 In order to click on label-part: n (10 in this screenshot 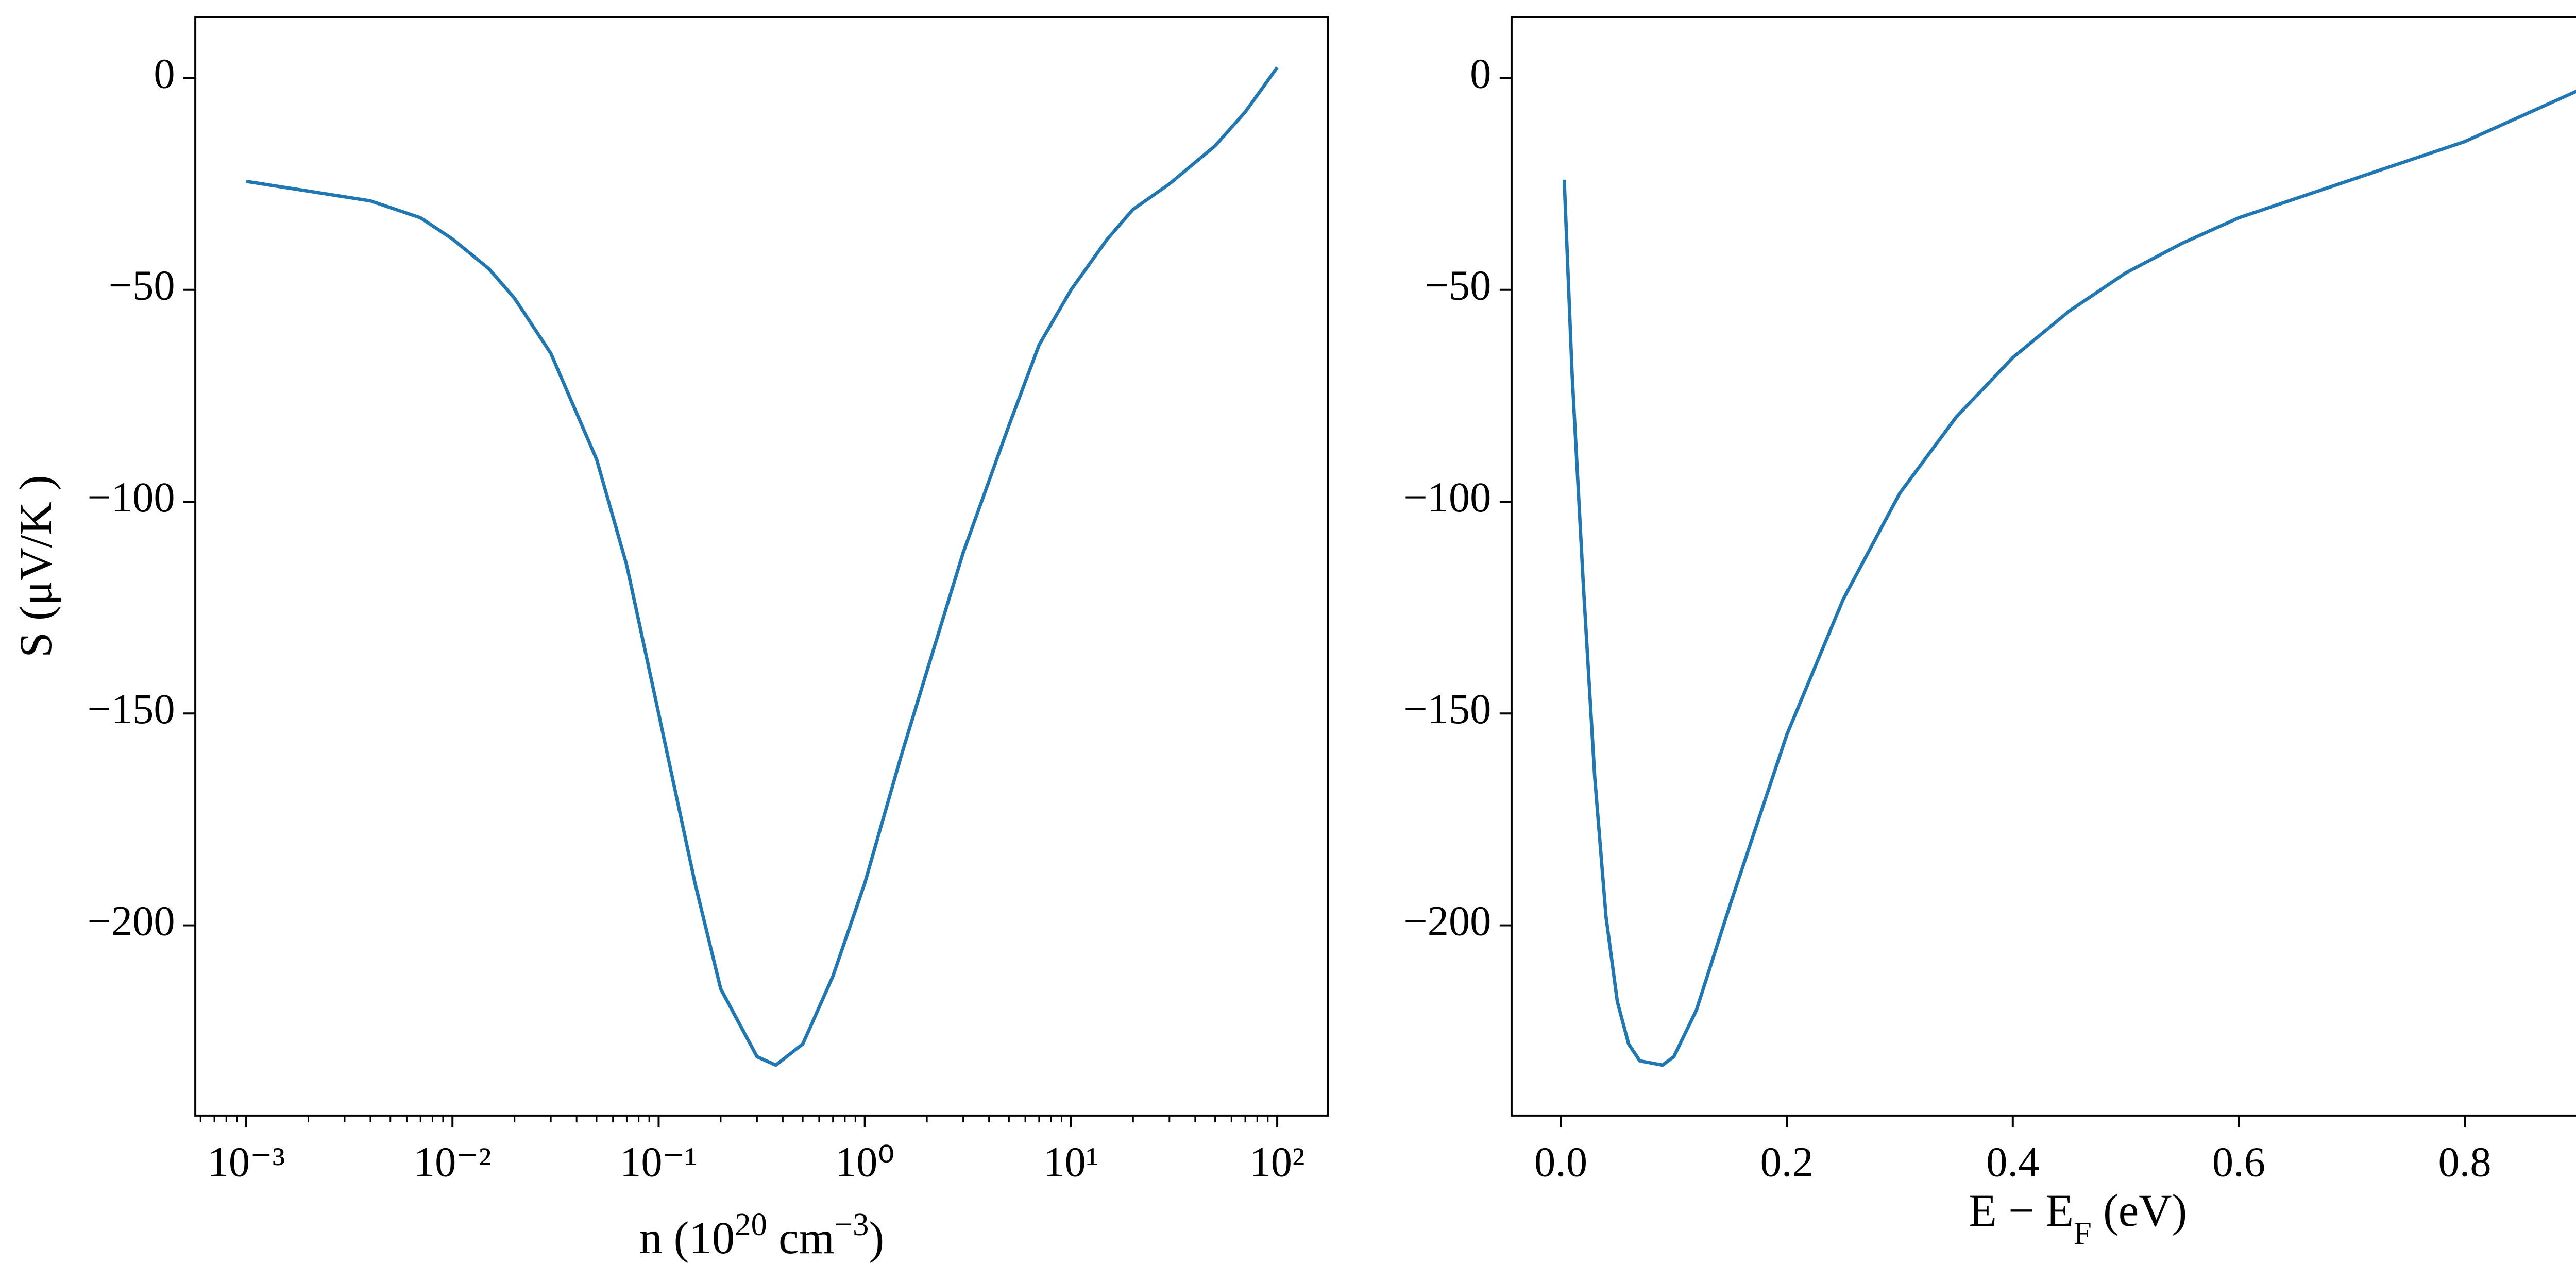, I will do `click(687, 1238)`.